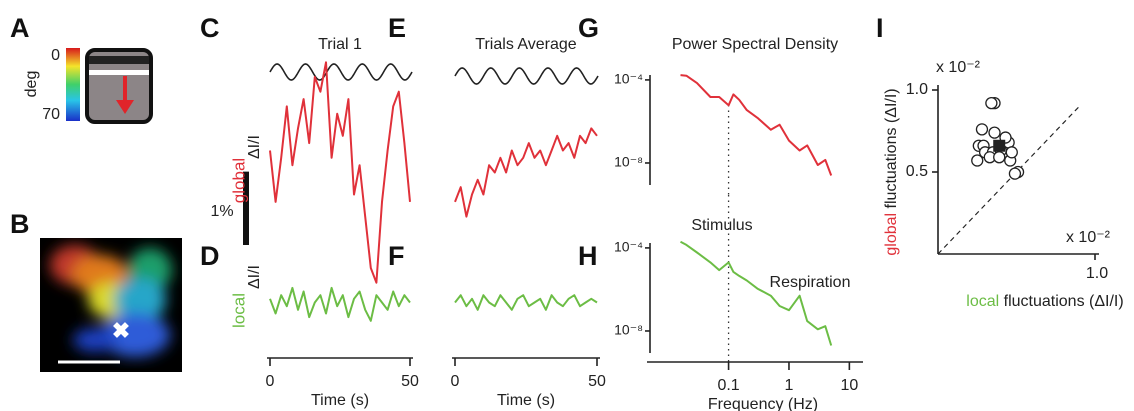  What do you see at coordinates (789, 385) in the screenshot?
I see `x-tick-label: 1` at bounding box center [789, 385].